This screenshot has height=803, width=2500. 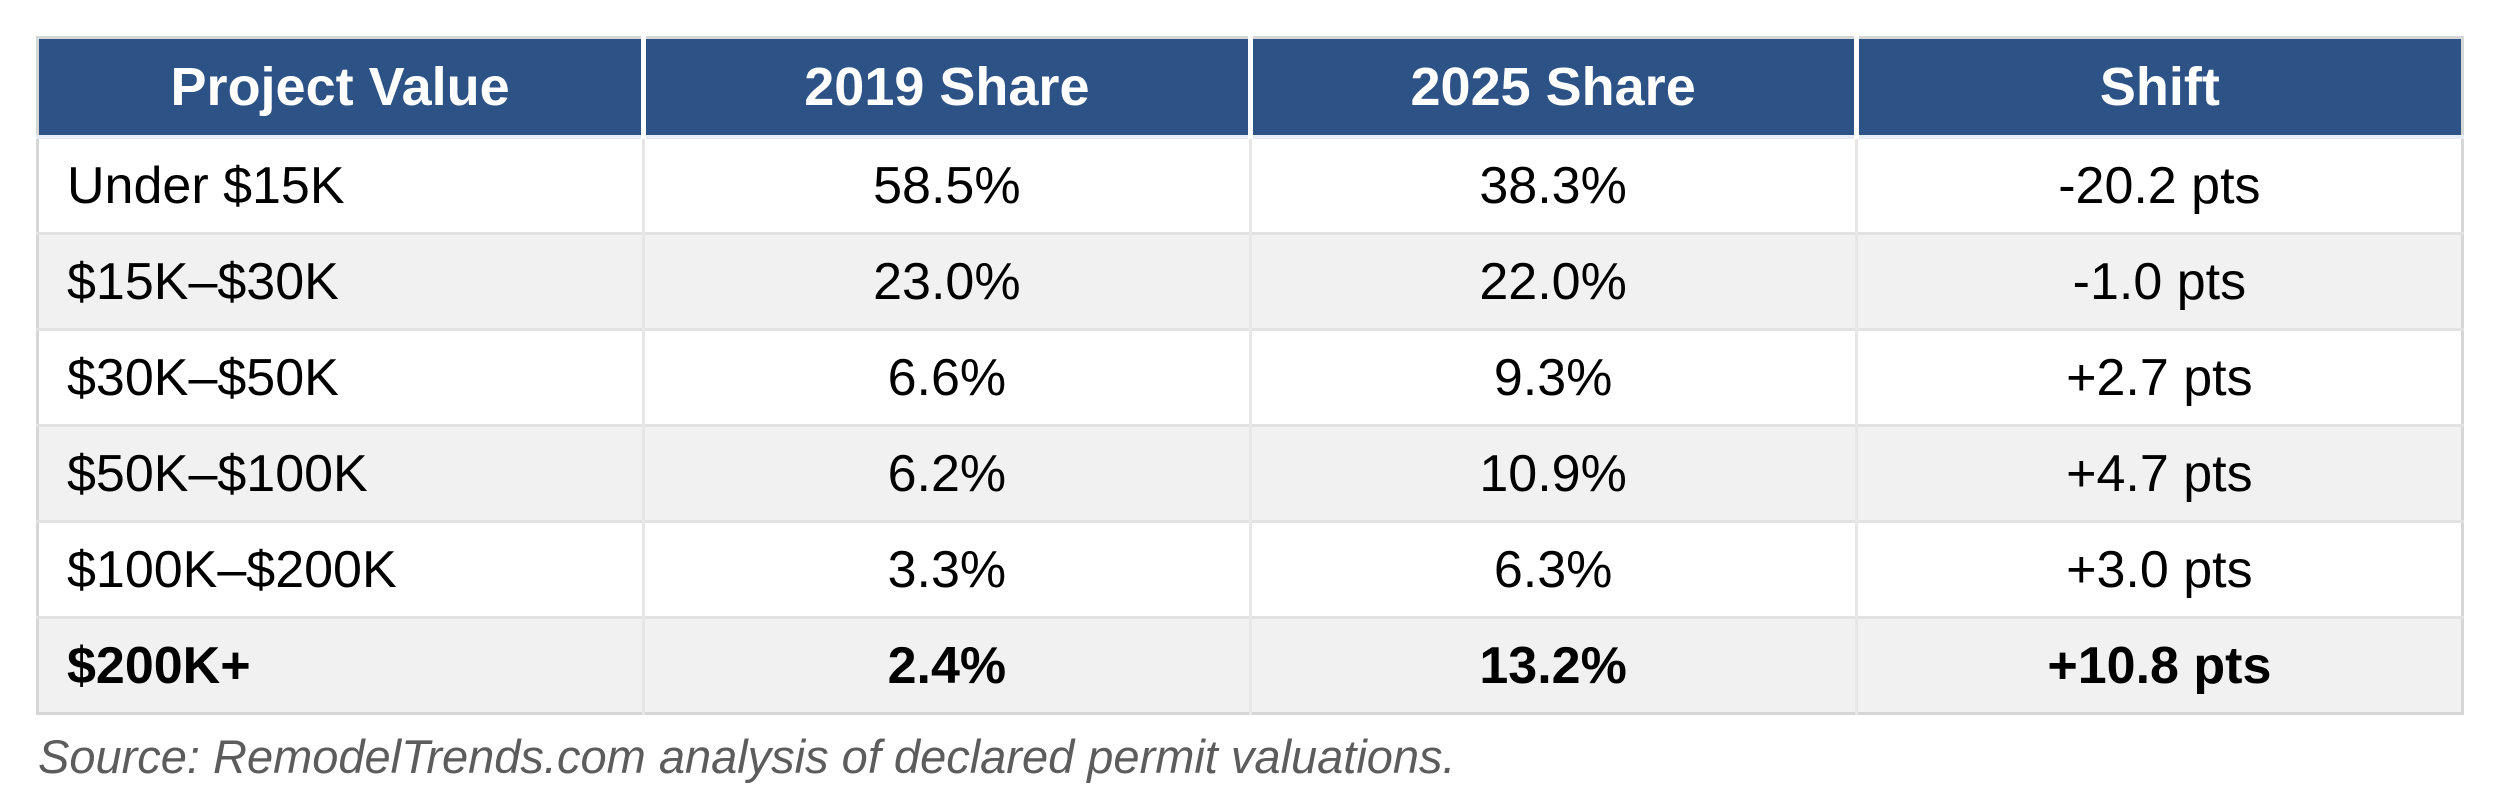 I want to click on table-row: $15K–$30K 23.0% 22.0% -1.0 pts, so click(x=1250, y=281).